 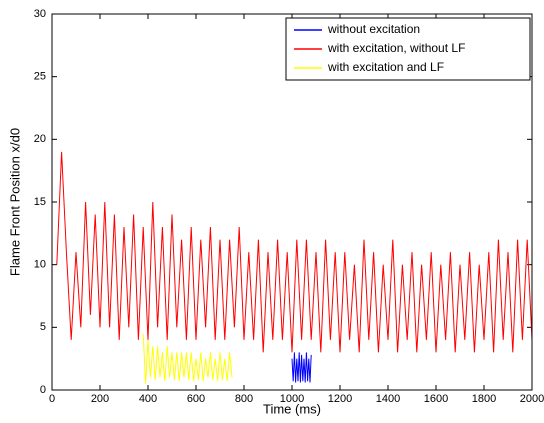 I want to click on y-tick-label: 0, so click(x=43, y=390).